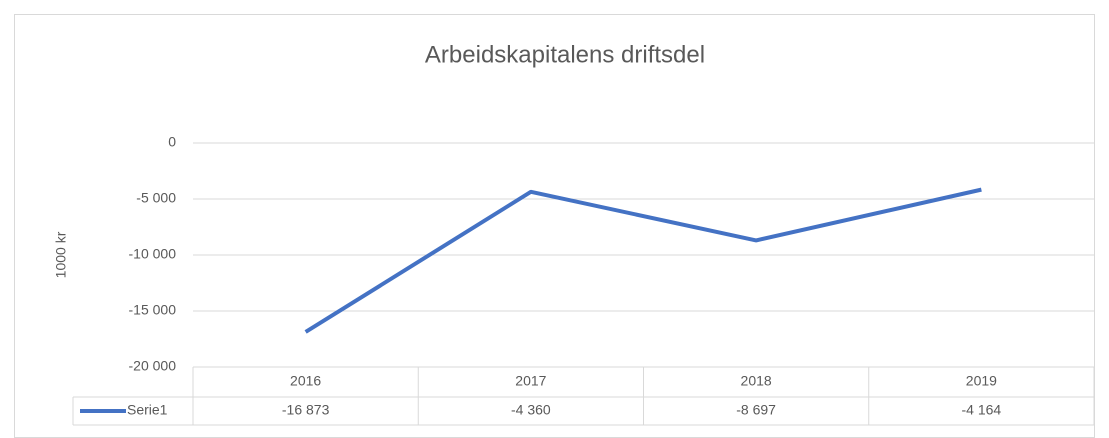 The height and width of the screenshot is (438, 1109). What do you see at coordinates (147, 410) in the screenshot?
I see `legend-label: Serie1` at bounding box center [147, 410].